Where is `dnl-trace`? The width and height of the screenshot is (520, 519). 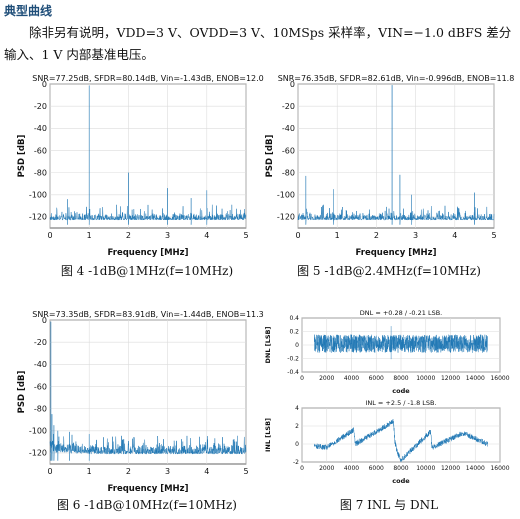
dnl-trace is located at coordinates (401, 343).